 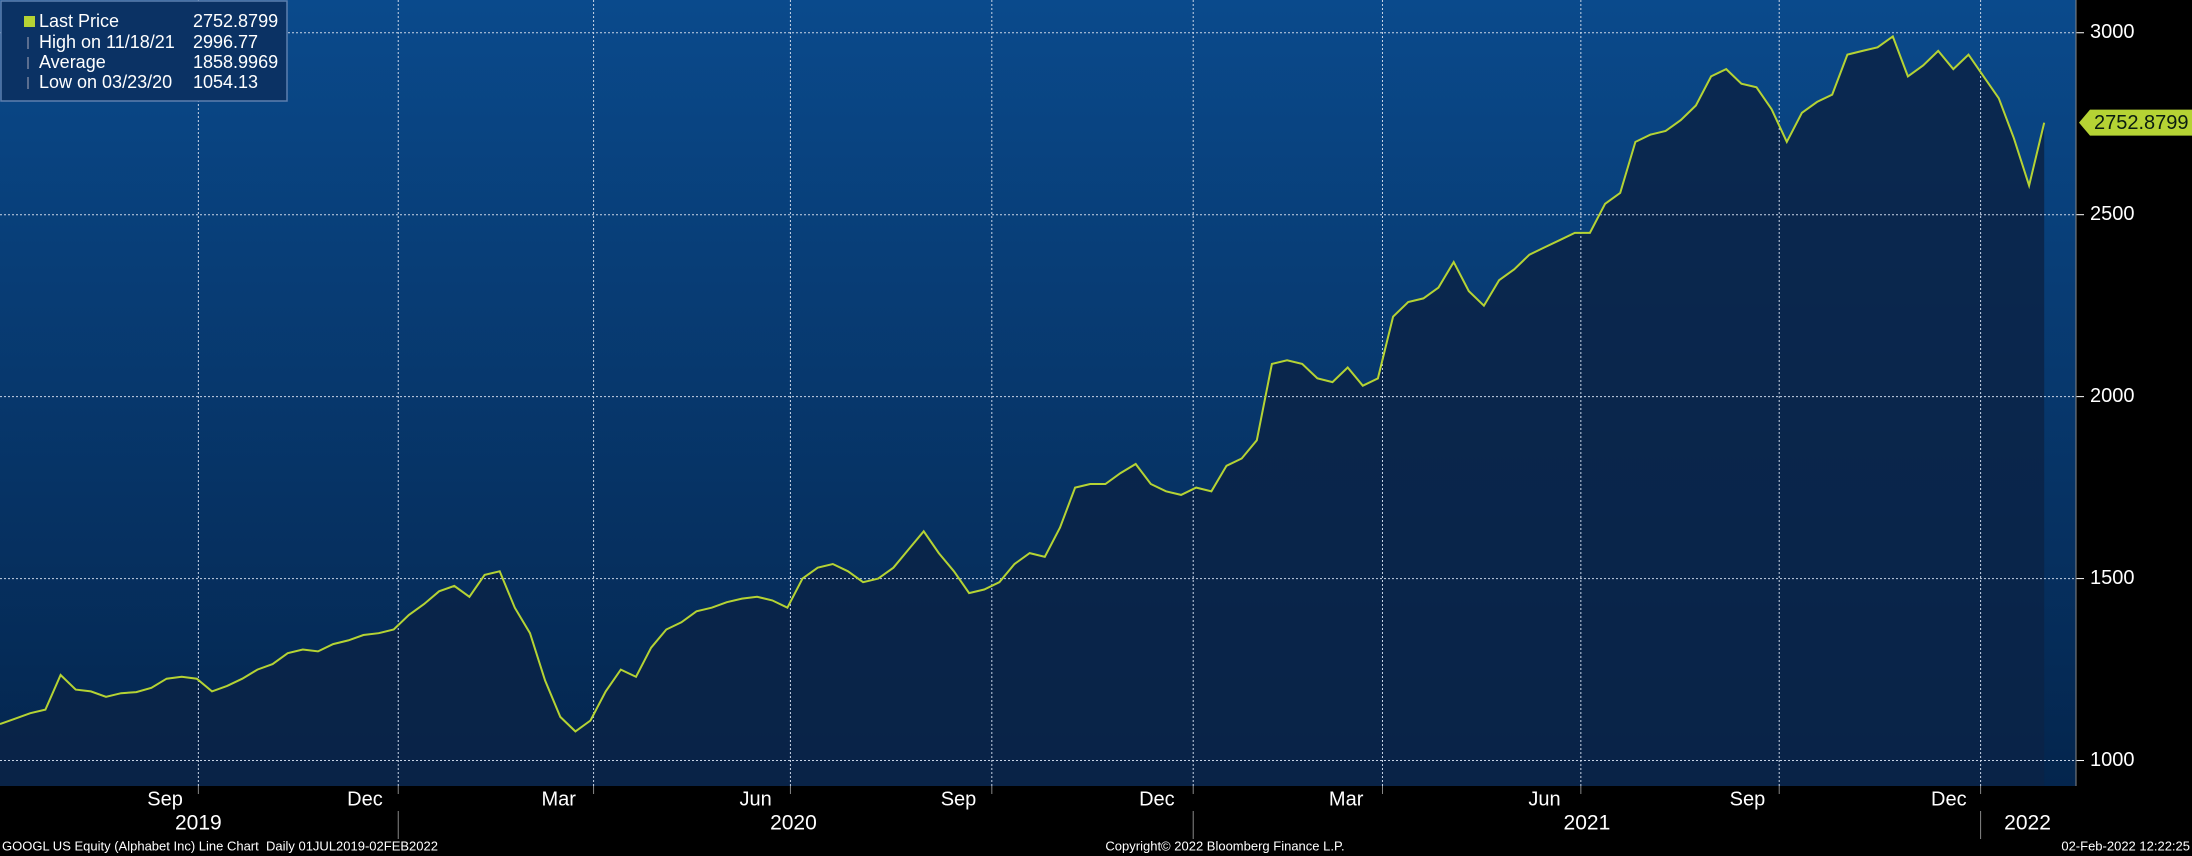 What do you see at coordinates (2141, 123) in the screenshot?
I see `last-price-label: 2752.8799` at bounding box center [2141, 123].